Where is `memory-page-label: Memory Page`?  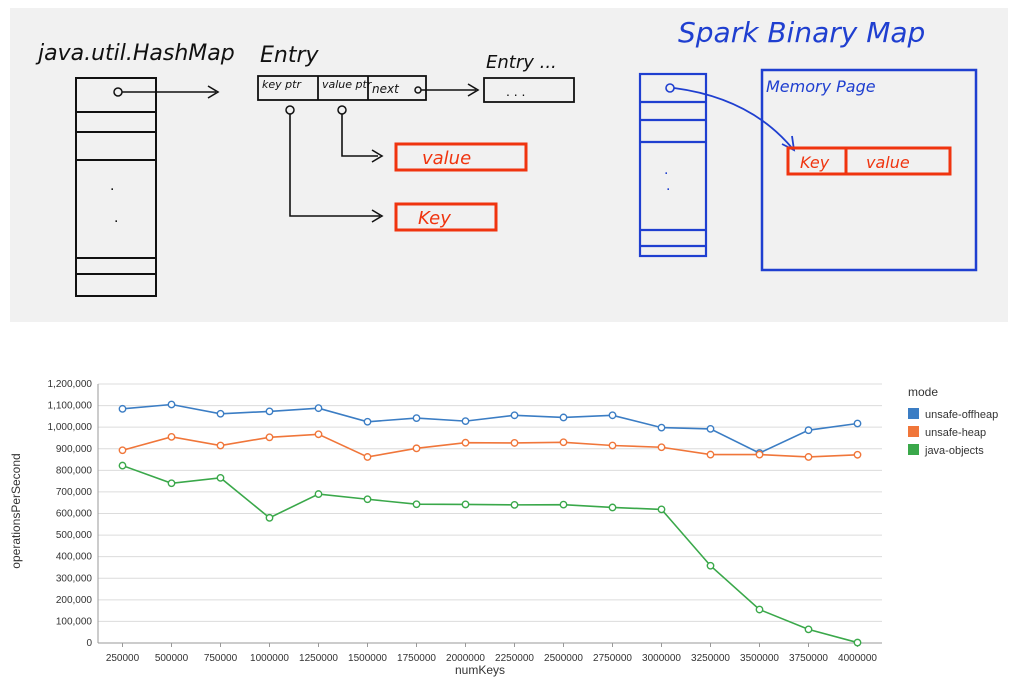 memory-page-label: Memory Page is located at coordinates (821, 86).